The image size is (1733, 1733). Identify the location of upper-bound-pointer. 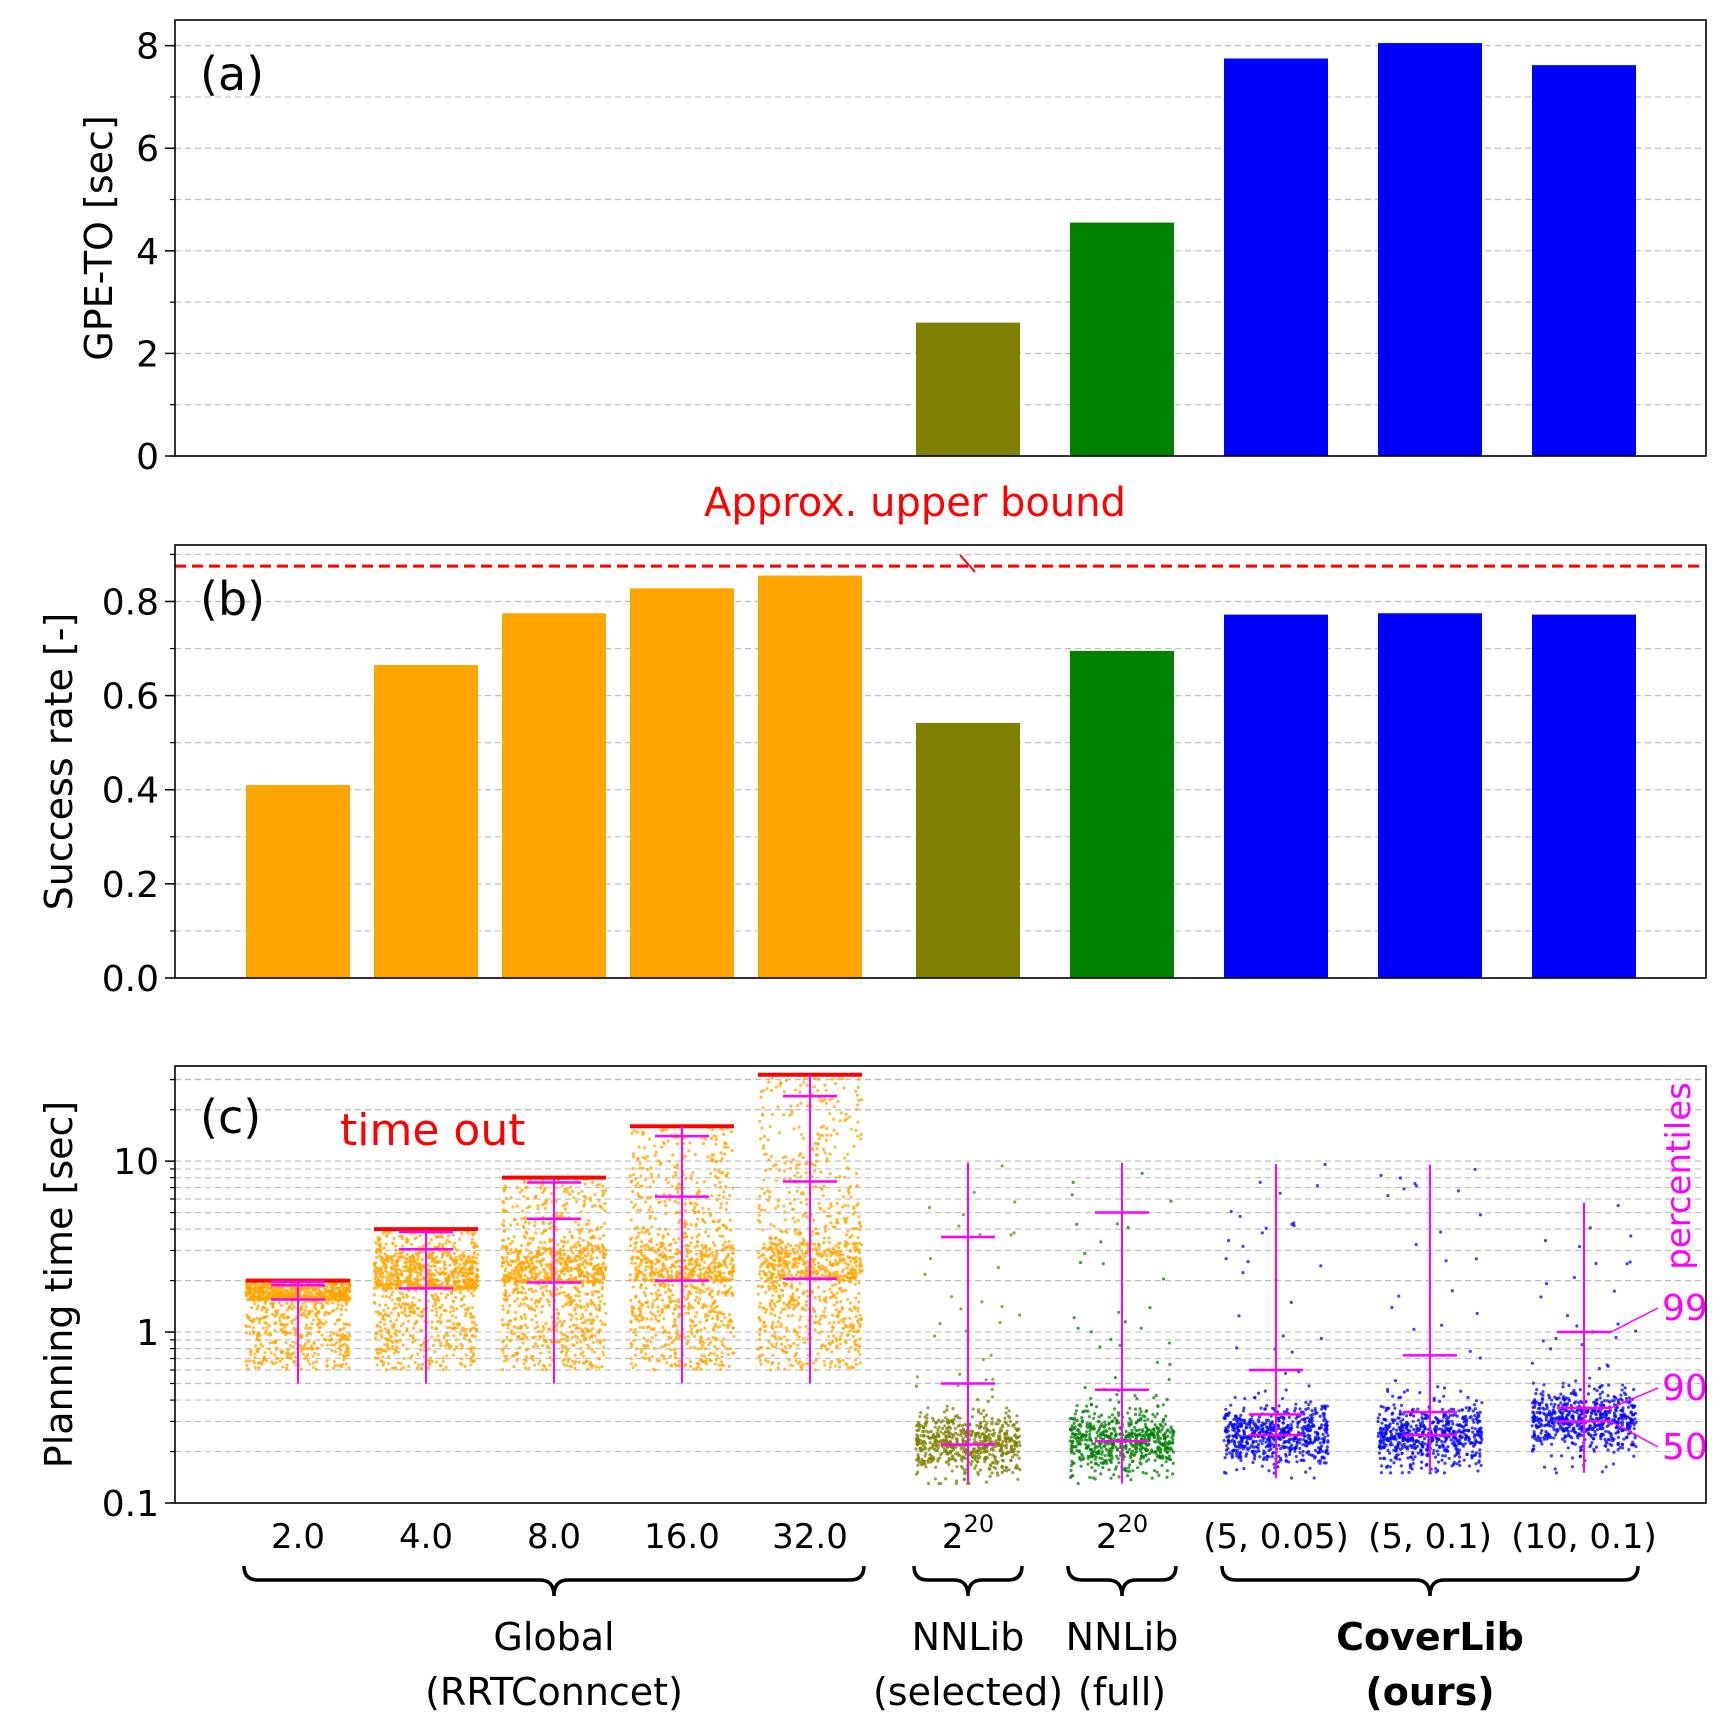
(967, 563).